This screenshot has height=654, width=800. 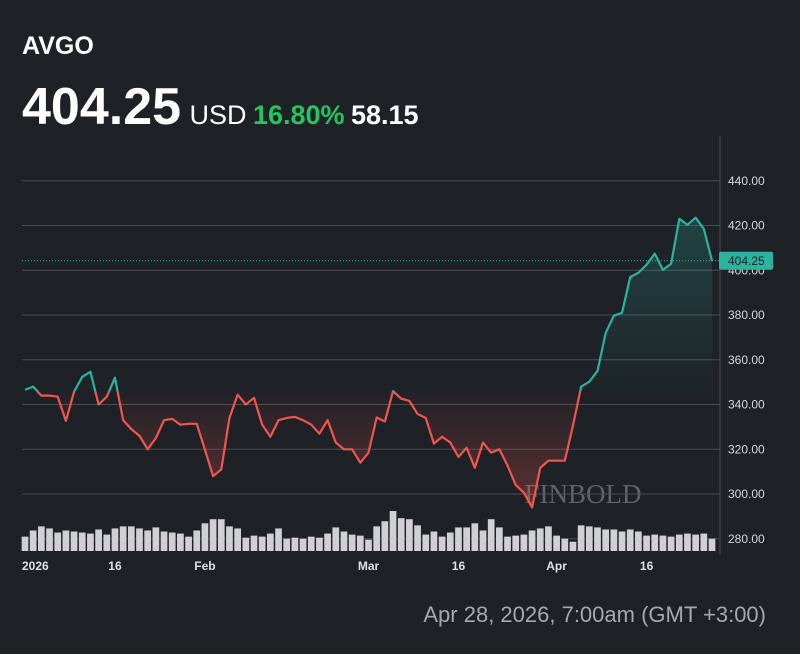 I want to click on current-price-tag, so click(x=746, y=260).